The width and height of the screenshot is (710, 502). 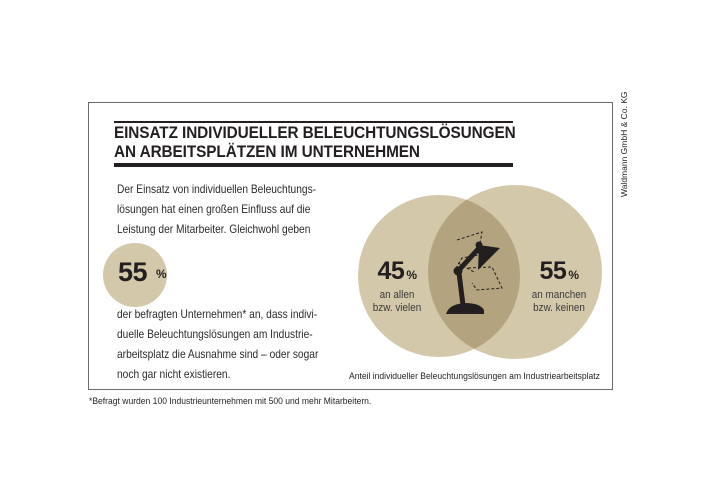 What do you see at coordinates (267, 152) in the screenshot?
I see `title-line-2: AN ARBEITSPLÄTZEN IM UNTERNEHMEN` at bounding box center [267, 152].